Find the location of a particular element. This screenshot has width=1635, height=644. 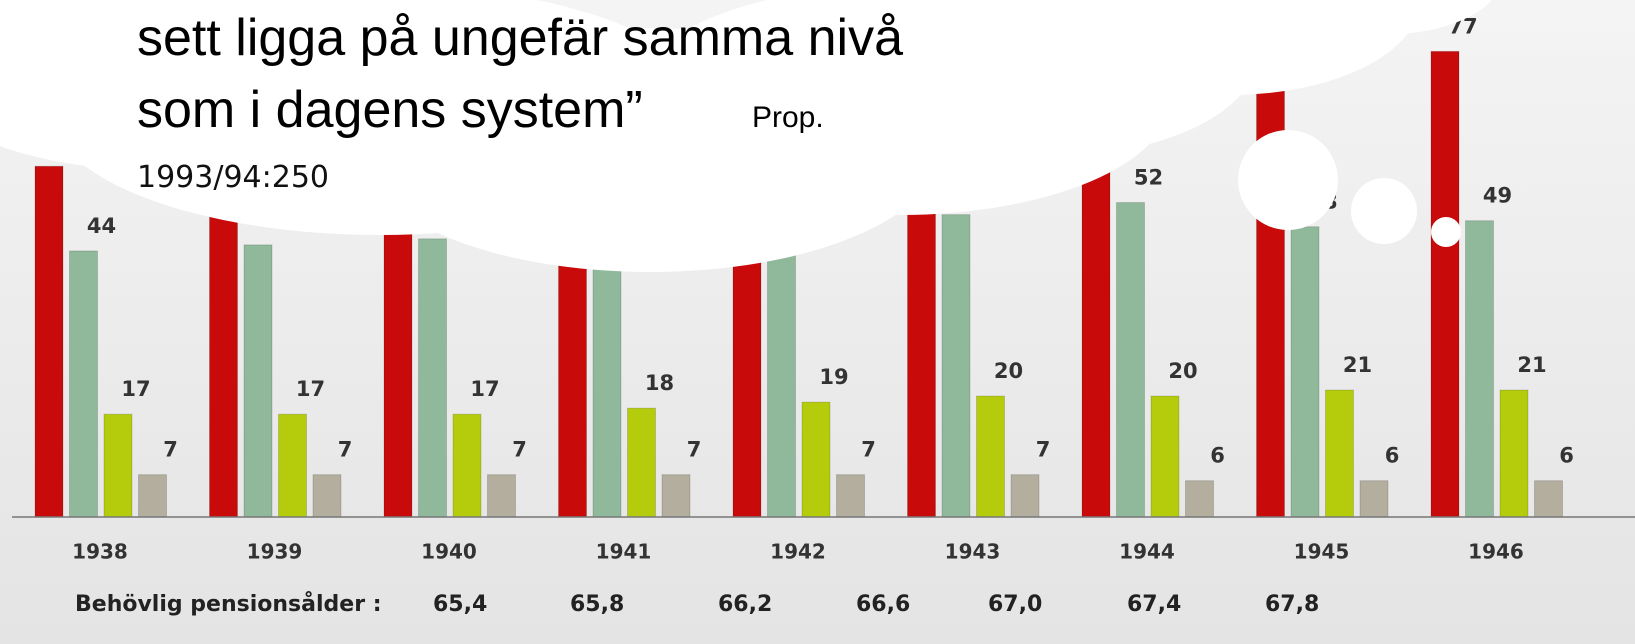

callout-line: sett ligga på ungefär samma nivå is located at coordinates (520, 38).